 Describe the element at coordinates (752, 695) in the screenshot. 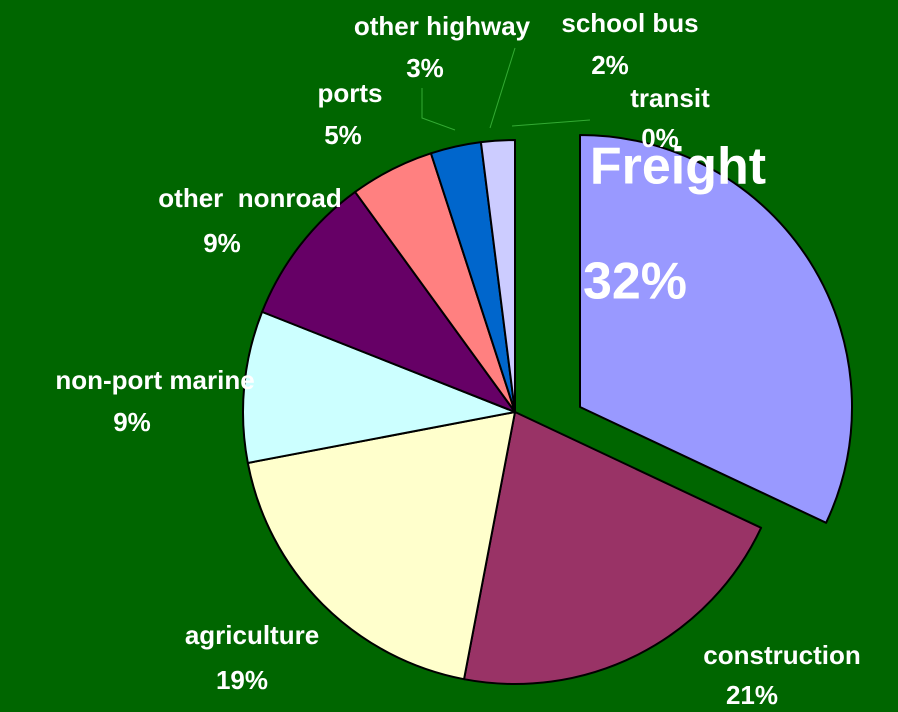

I see `slice-value-label: 21%` at that location.